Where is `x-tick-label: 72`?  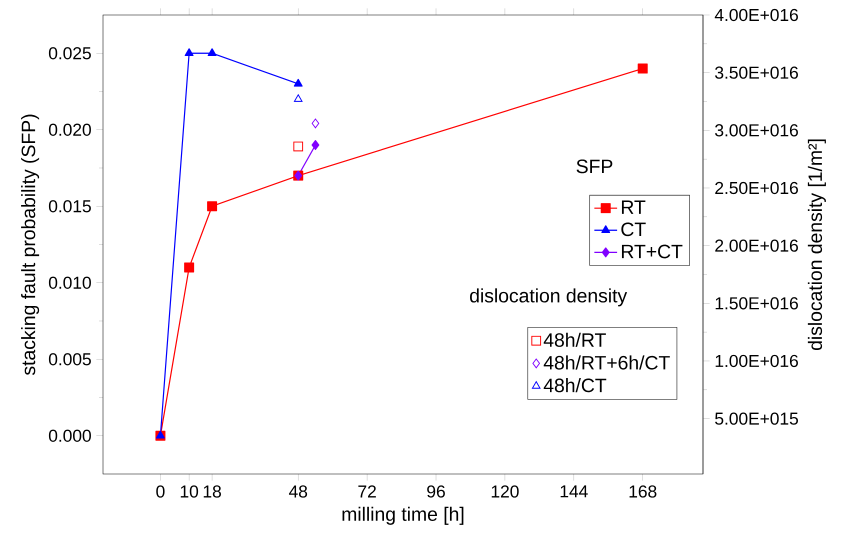 x-tick-label: 72 is located at coordinates (367, 491).